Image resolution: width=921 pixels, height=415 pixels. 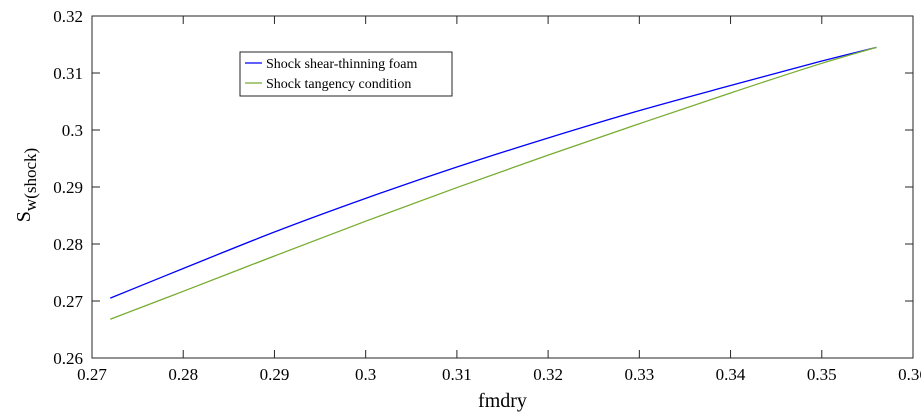 I want to click on x-tick-label: 0.36, so click(x=909, y=374).